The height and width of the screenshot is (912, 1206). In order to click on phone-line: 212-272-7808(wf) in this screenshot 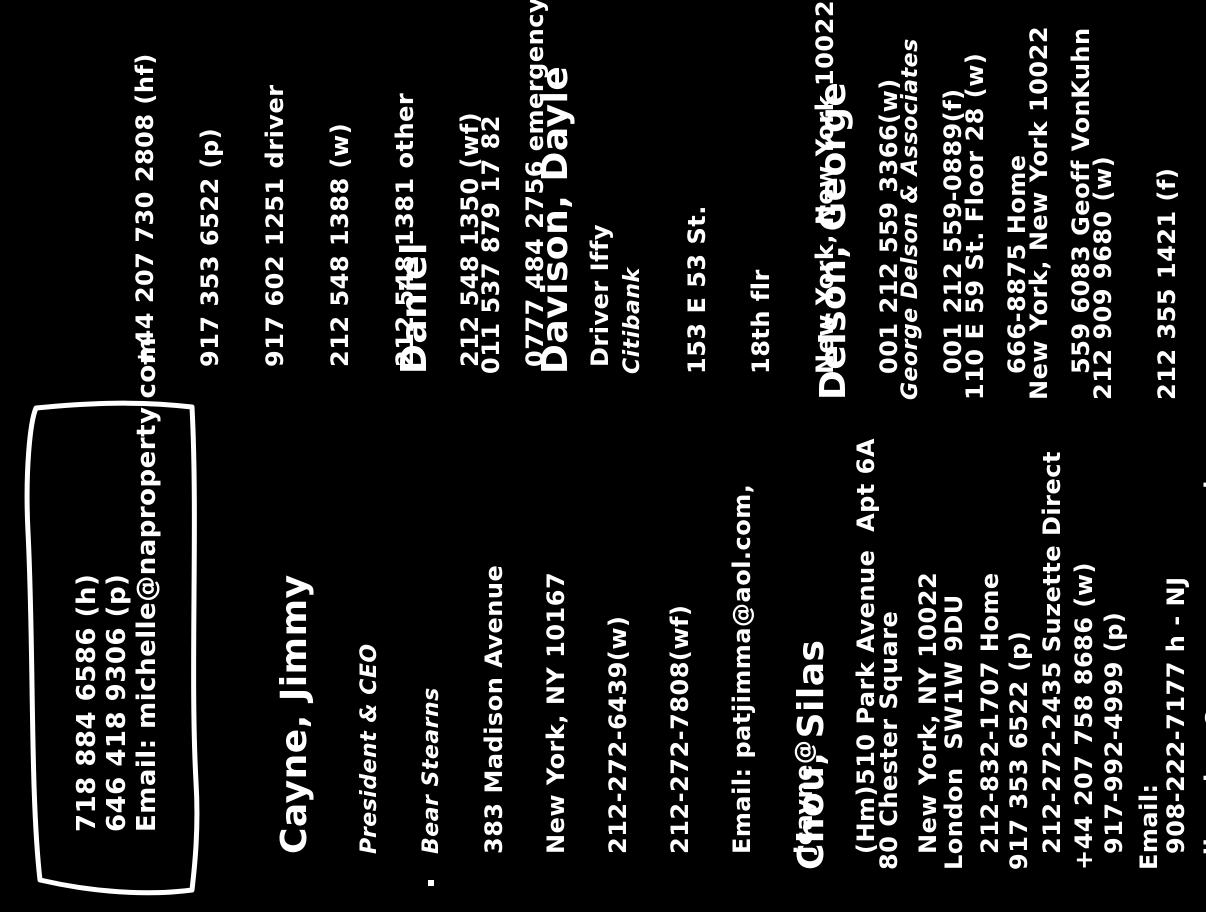, I will do `click(680, 729)`.